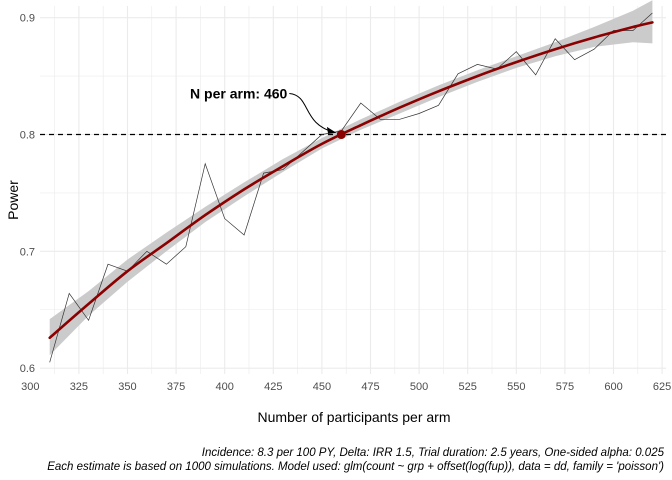 The width and height of the screenshot is (672, 480). What do you see at coordinates (273, 387) in the screenshot?
I see `x-tick-label: 425` at bounding box center [273, 387].